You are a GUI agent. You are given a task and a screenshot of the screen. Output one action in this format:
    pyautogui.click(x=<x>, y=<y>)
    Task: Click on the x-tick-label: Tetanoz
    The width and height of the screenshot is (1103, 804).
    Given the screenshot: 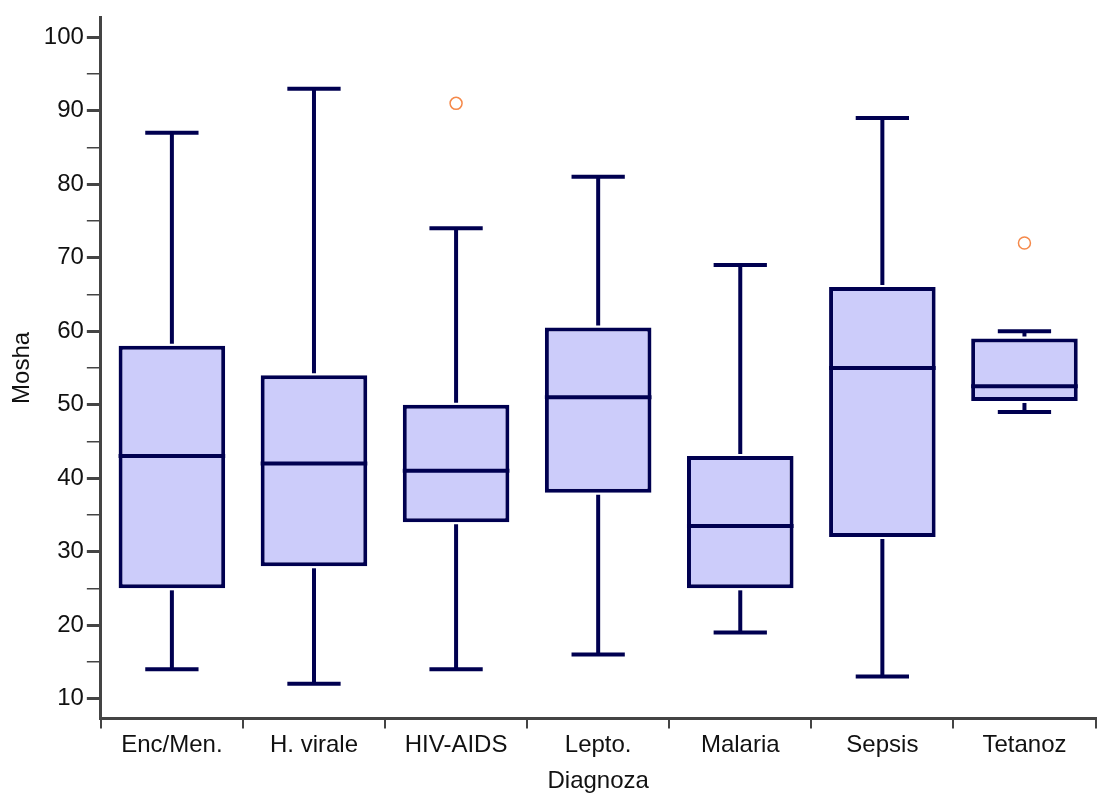 What is the action you would take?
    pyautogui.click(x=1024, y=744)
    